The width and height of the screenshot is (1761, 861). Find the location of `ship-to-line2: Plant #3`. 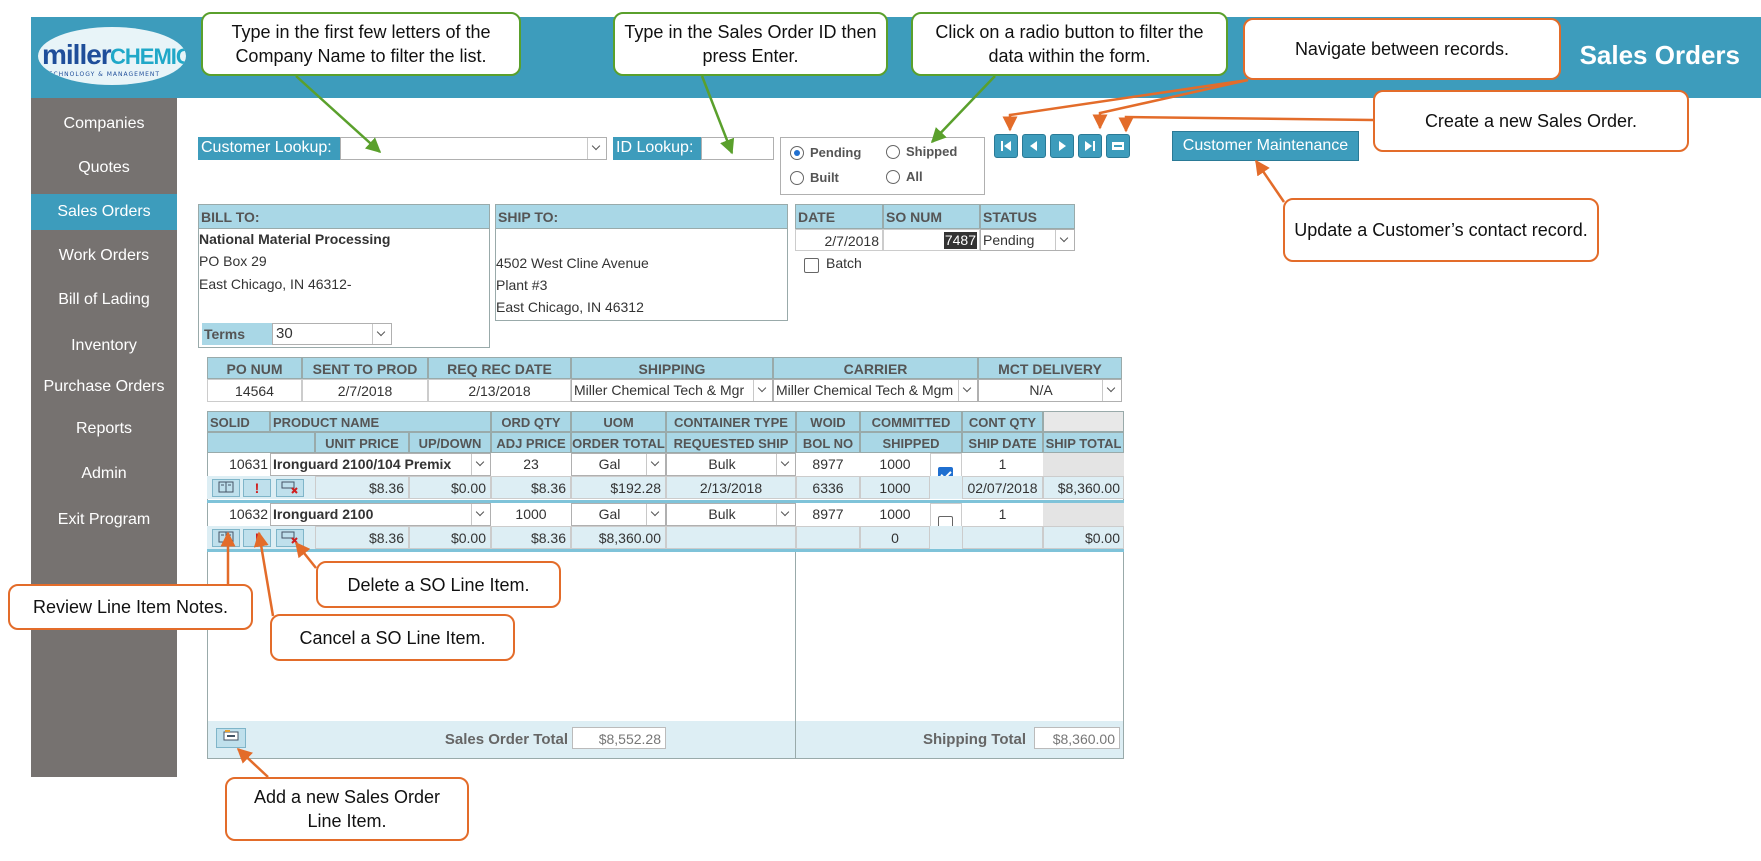

ship-to-line2: Plant #3 is located at coordinates (522, 285).